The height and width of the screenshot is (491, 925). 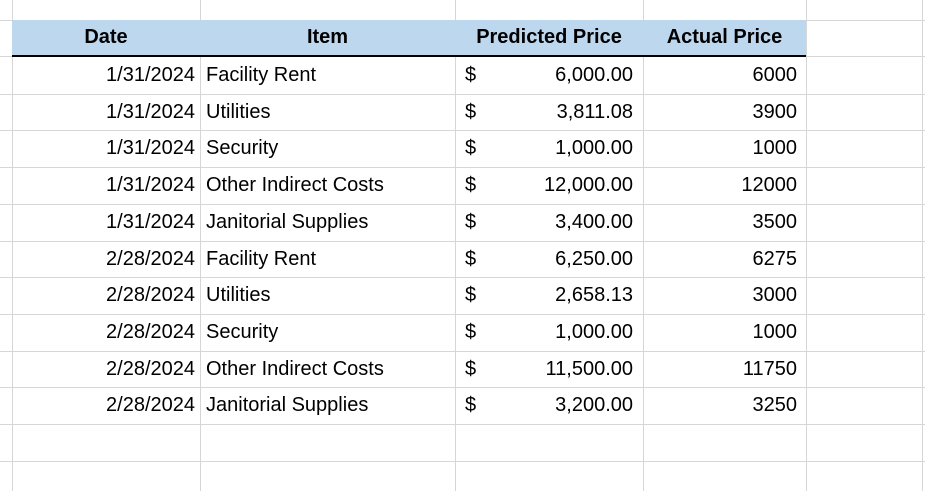 I want to click on predicted-amount: 6,000.00, so click(x=594, y=75).